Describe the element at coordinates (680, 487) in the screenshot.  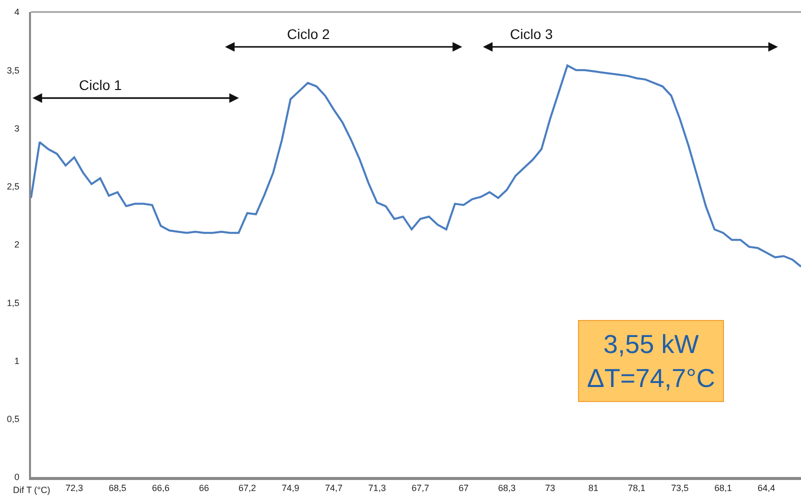
I see `x-tick-label: 73,5` at that location.